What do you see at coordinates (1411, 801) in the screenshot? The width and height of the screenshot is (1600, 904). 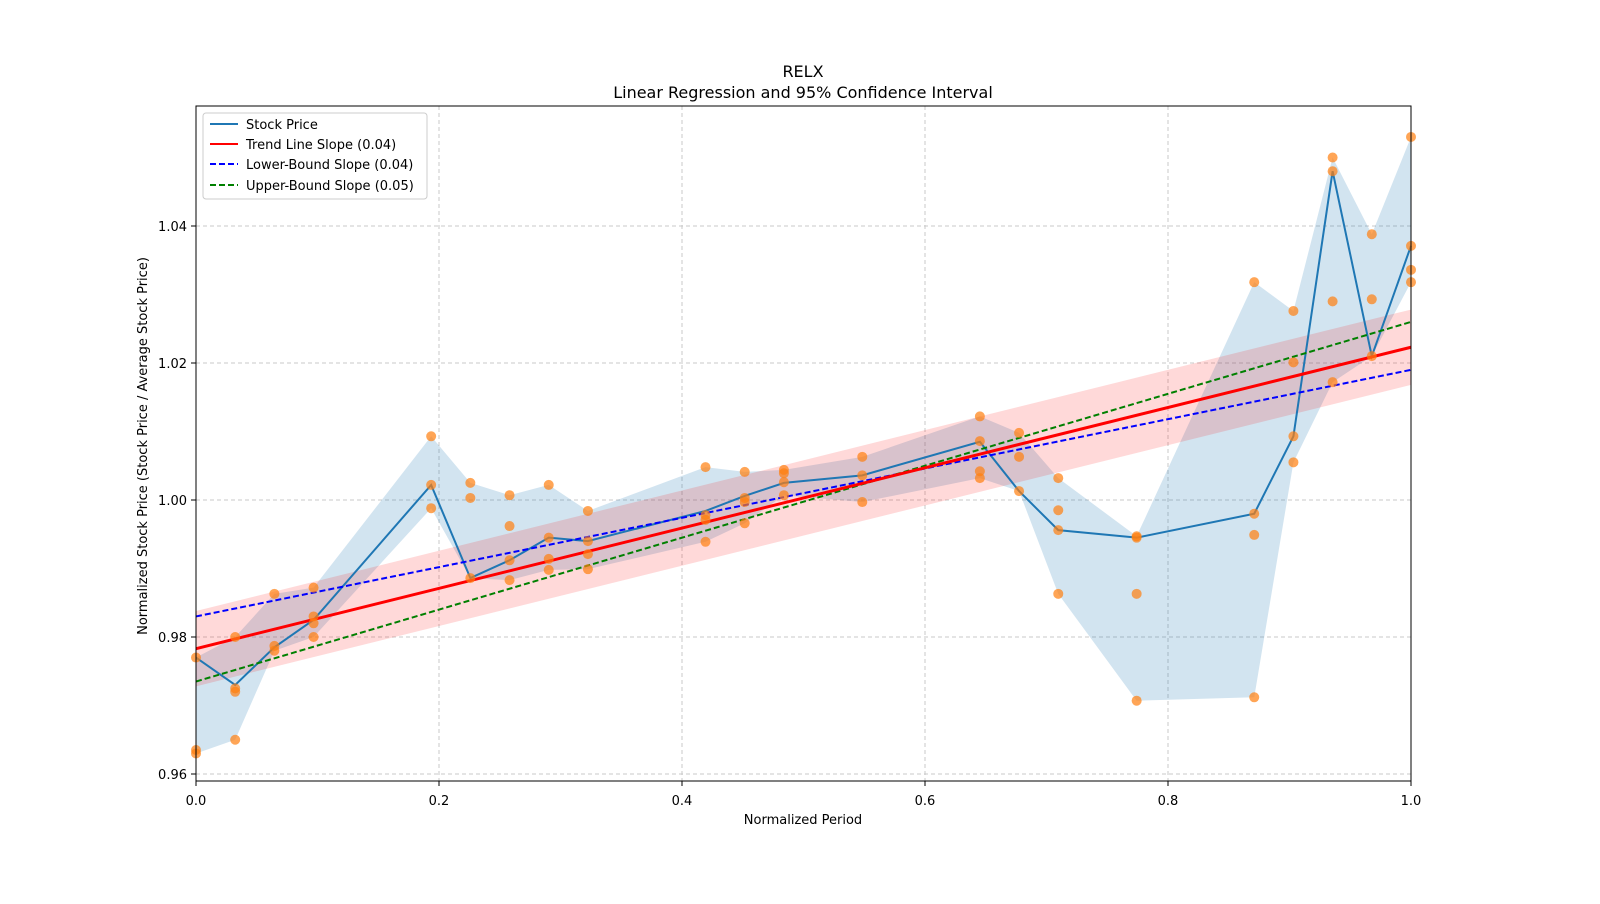 I see `x-tick-label: 1.0` at bounding box center [1411, 801].